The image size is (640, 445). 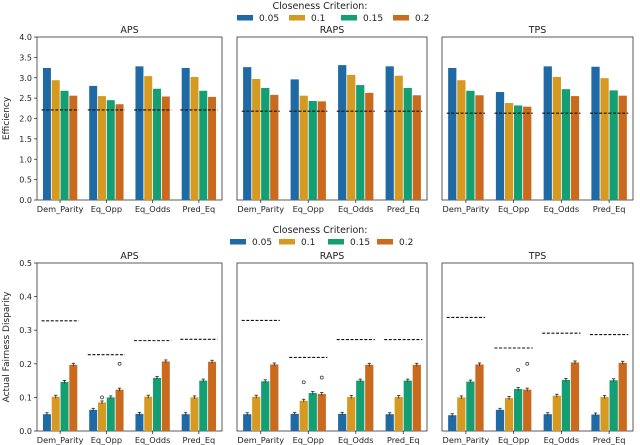 I want to click on y-tick-label: 0.4, so click(x=25, y=297).